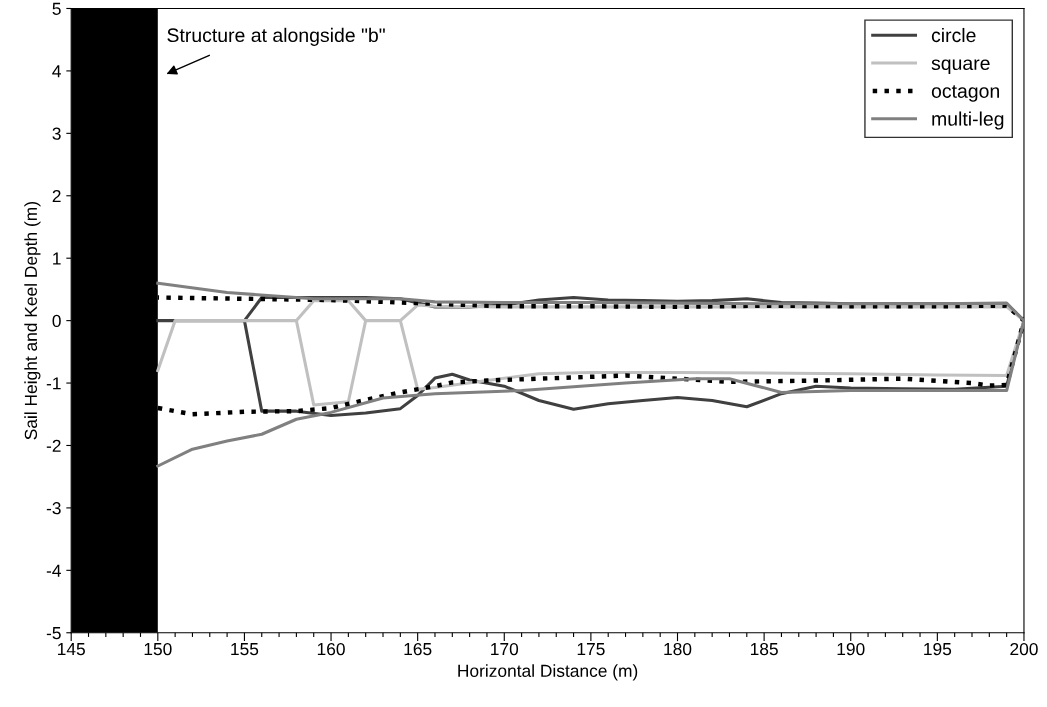 The width and height of the screenshot is (1047, 707). I want to click on y-tick-label: 0, so click(56, 321).